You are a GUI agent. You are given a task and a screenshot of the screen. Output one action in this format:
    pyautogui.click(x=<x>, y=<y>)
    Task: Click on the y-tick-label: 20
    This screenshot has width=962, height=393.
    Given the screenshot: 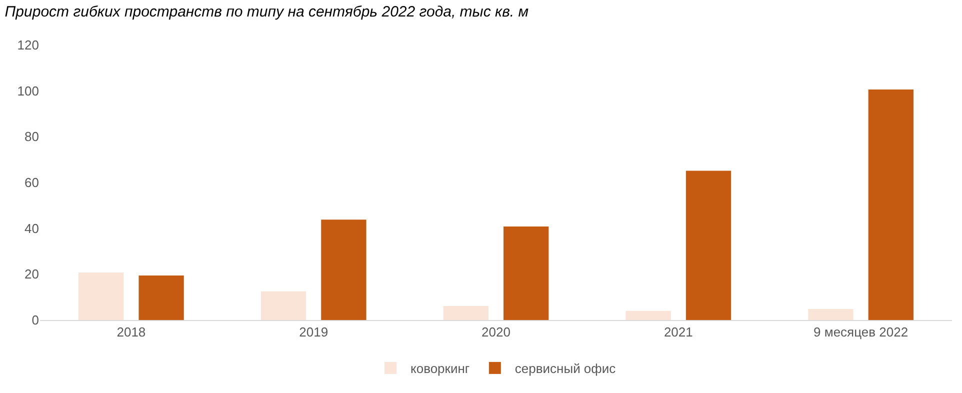 What is the action you would take?
    pyautogui.click(x=31, y=274)
    